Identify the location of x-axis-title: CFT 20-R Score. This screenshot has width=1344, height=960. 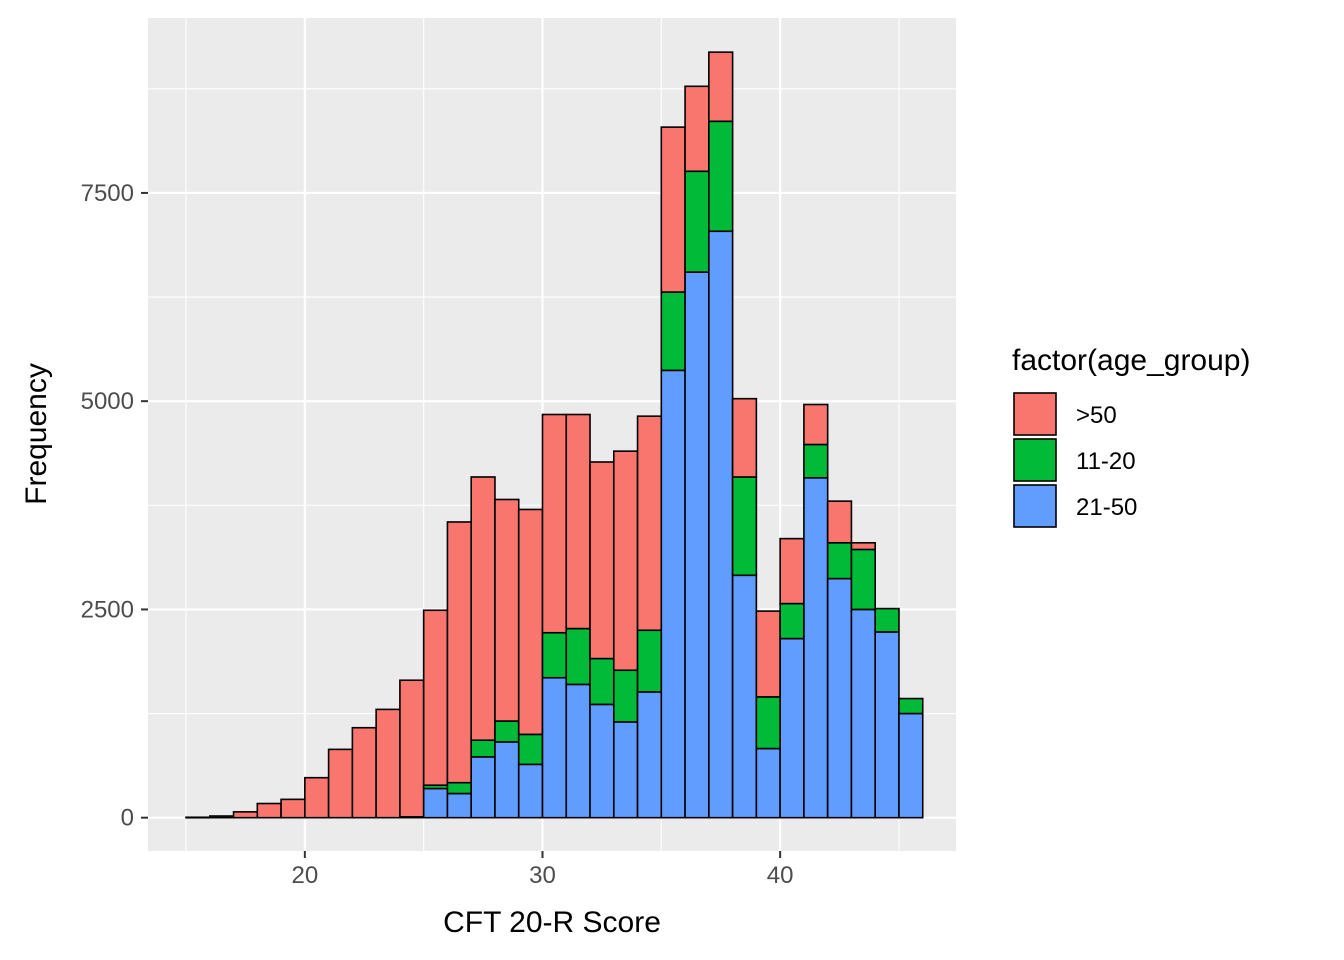
(552, 922).